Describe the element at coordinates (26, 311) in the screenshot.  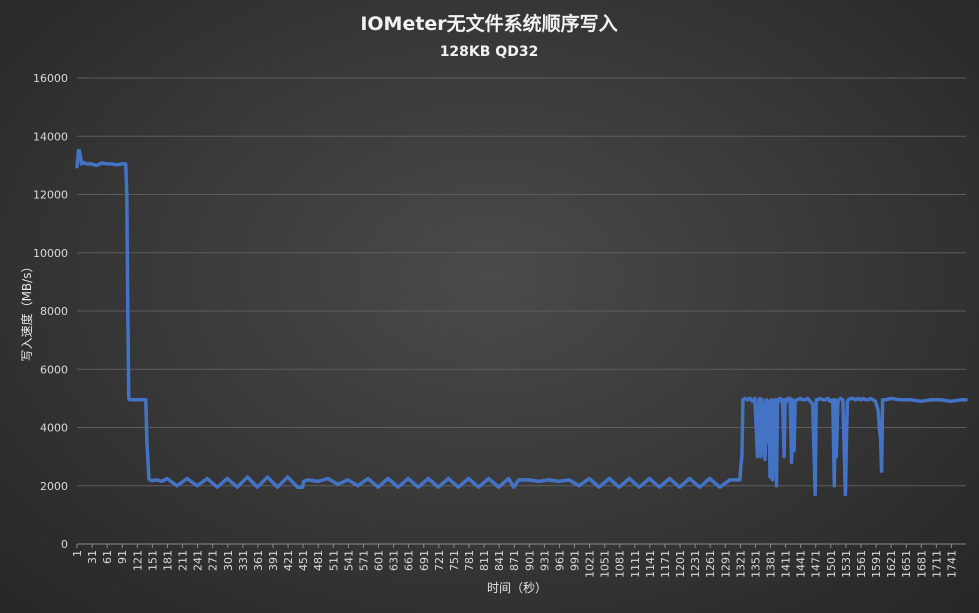
I see `y-axis-label: 写入速度（MB/s）` at that location.